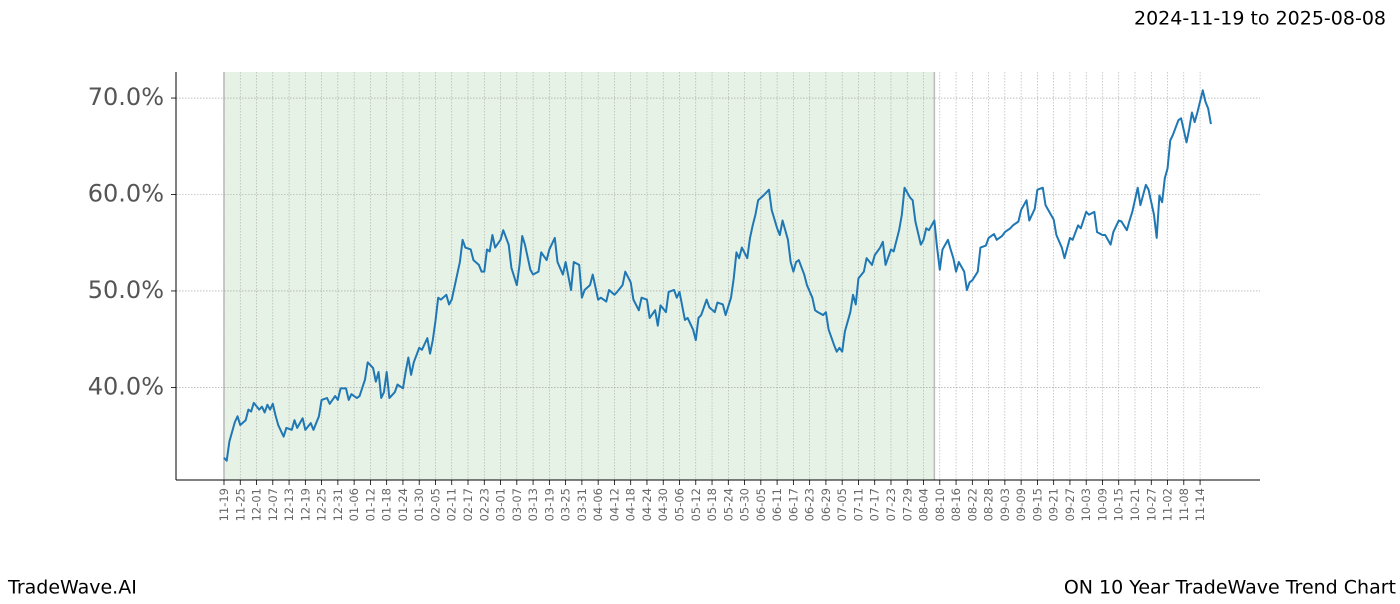 Image resolution: width=1400 pixels, height=604 pixels. I want to click on x-tick-label: 11-25, so click(240, 504).